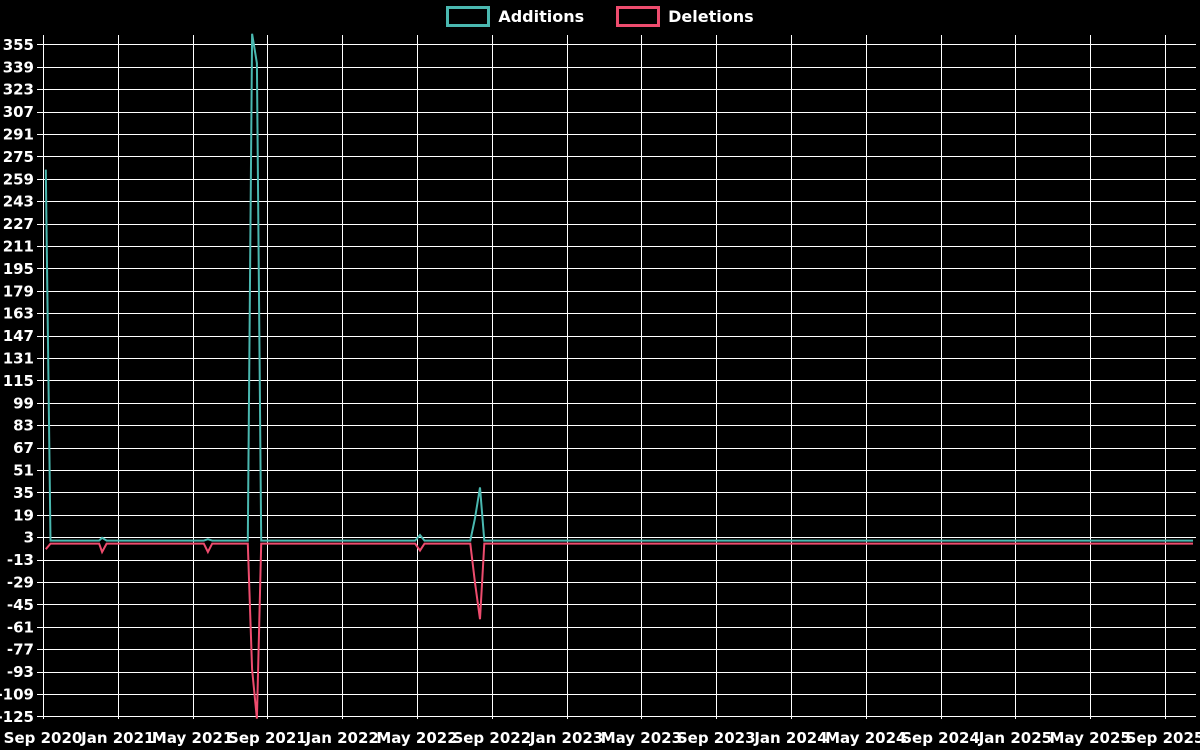 Image resolution: width=1200 pixels, height=750 pixels. What do you see at coordinates (468, 16) in the screenshot?
I see `additions-swatch-icon` at bounding box center [468, 16].